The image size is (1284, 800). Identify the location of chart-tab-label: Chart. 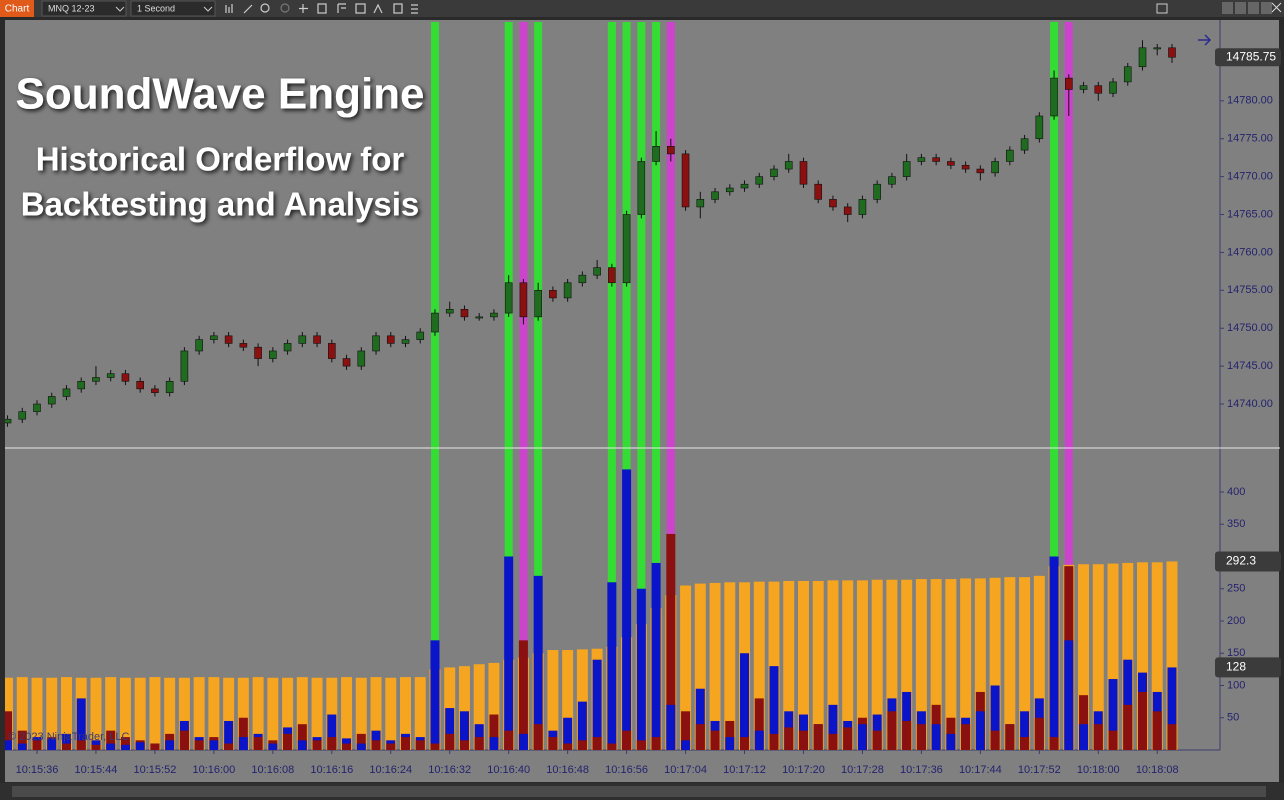
(17, 9).